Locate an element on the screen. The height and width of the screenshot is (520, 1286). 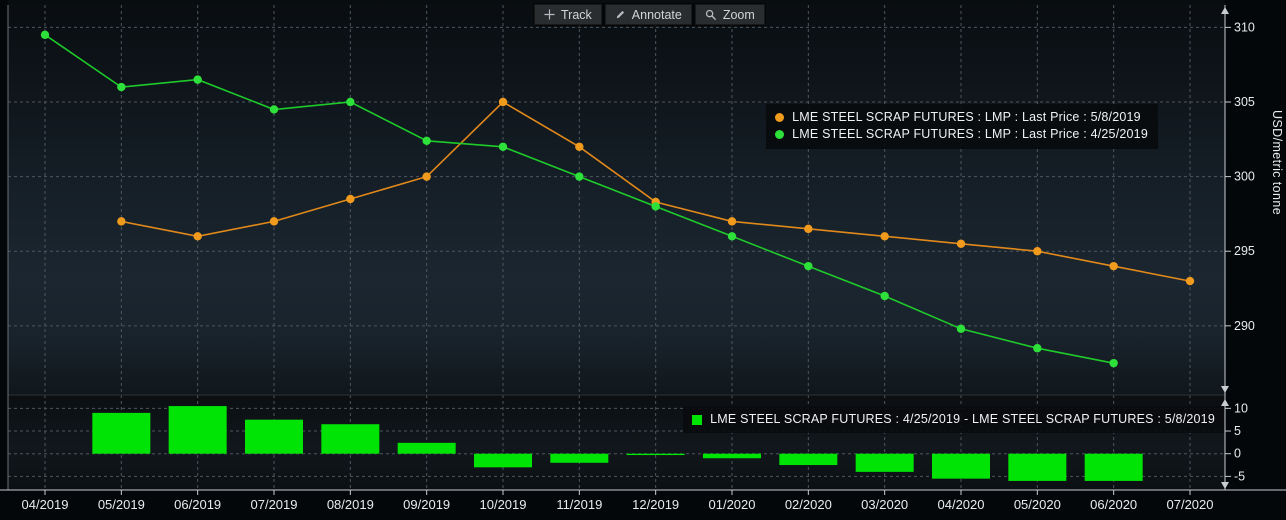
x-axis-label: 04/2019 is located at coordinates (45, 504).